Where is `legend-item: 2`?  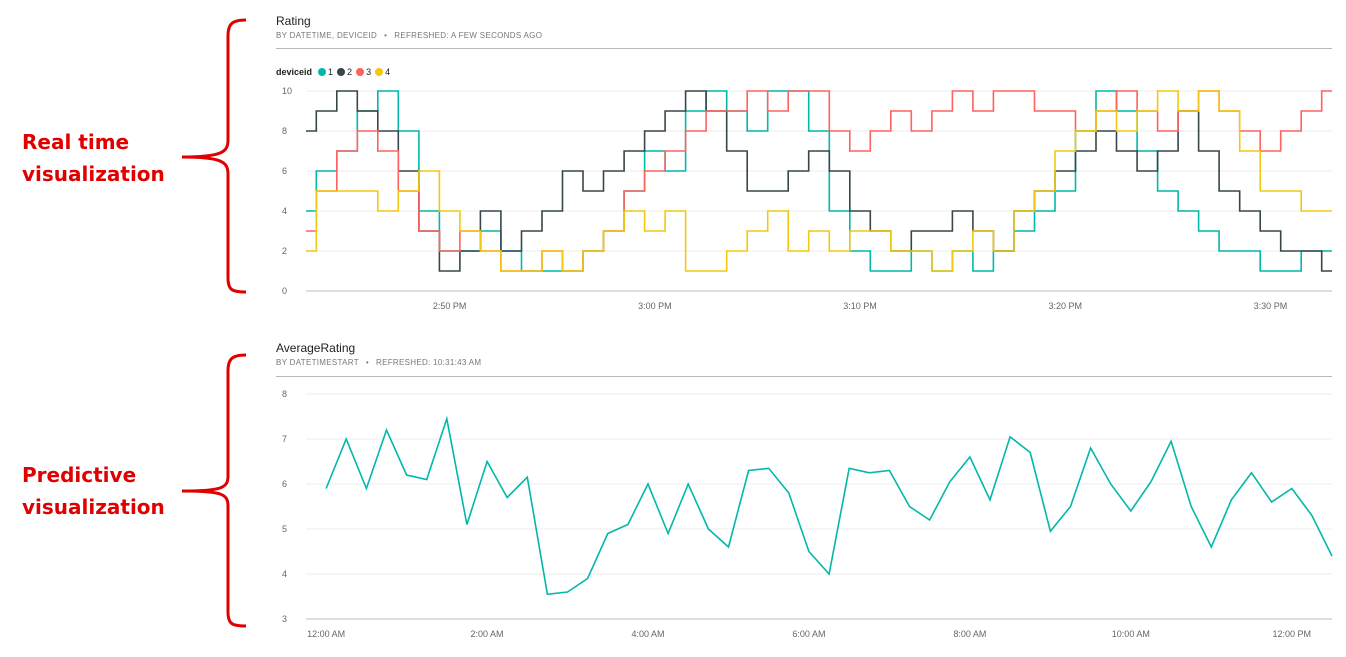 legend-item: 2 is located at coordinates (344, 72).